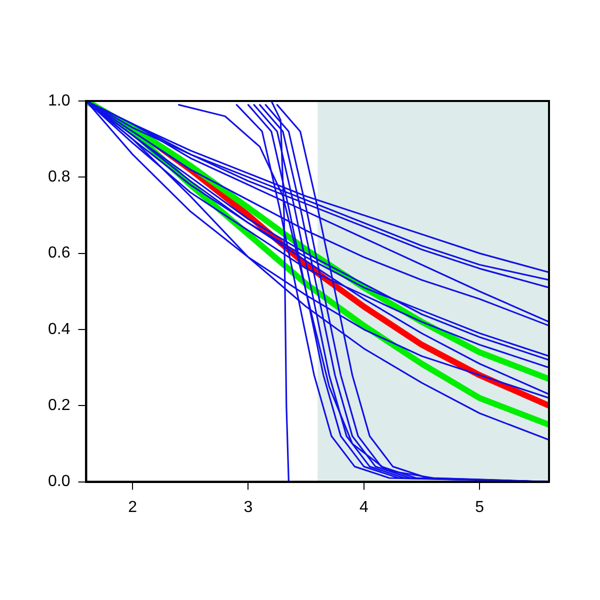 This screenshot has height=600, width=600. Describe the element at coordinates (59, 481) in the screenshot. I see `y-tick-label: 0.0` at that location.